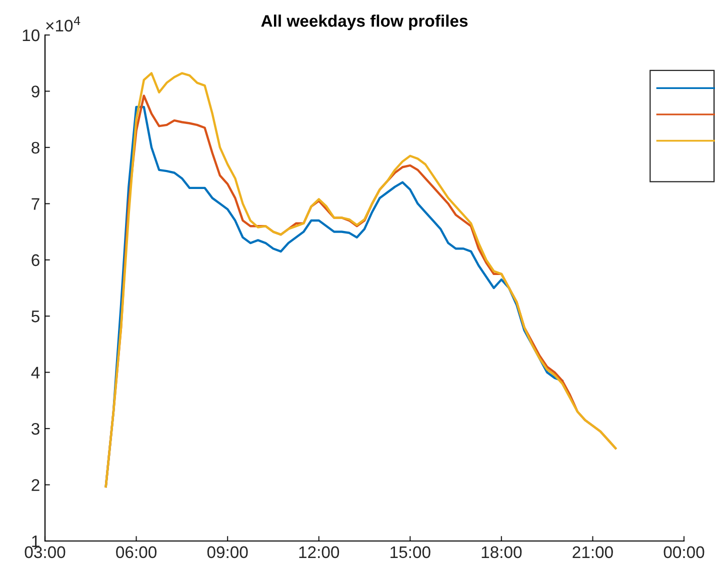 The image size is (715, 578). What do you see at coordinates (36, 204) in the screenshot?
I see `y-tick-label: 7` at bounding box center [36, 204].